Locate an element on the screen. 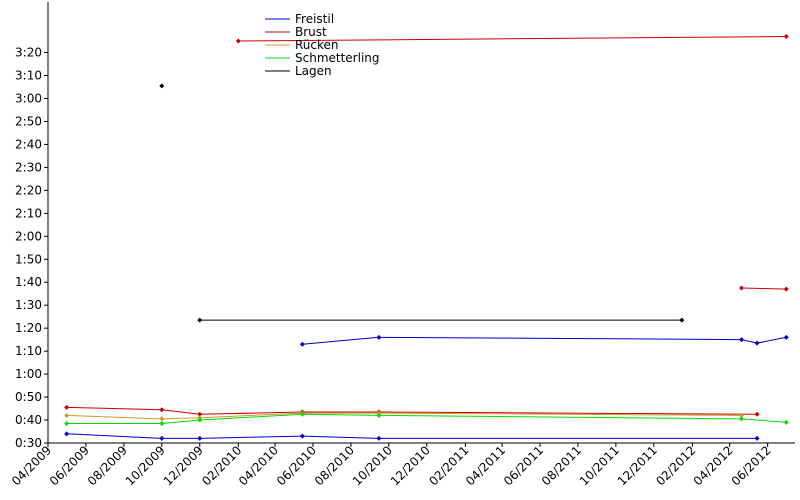 The width and height of the screenshot is (800, 500). x-tick-label: 02/2010 is located at coordinates (221, 465).